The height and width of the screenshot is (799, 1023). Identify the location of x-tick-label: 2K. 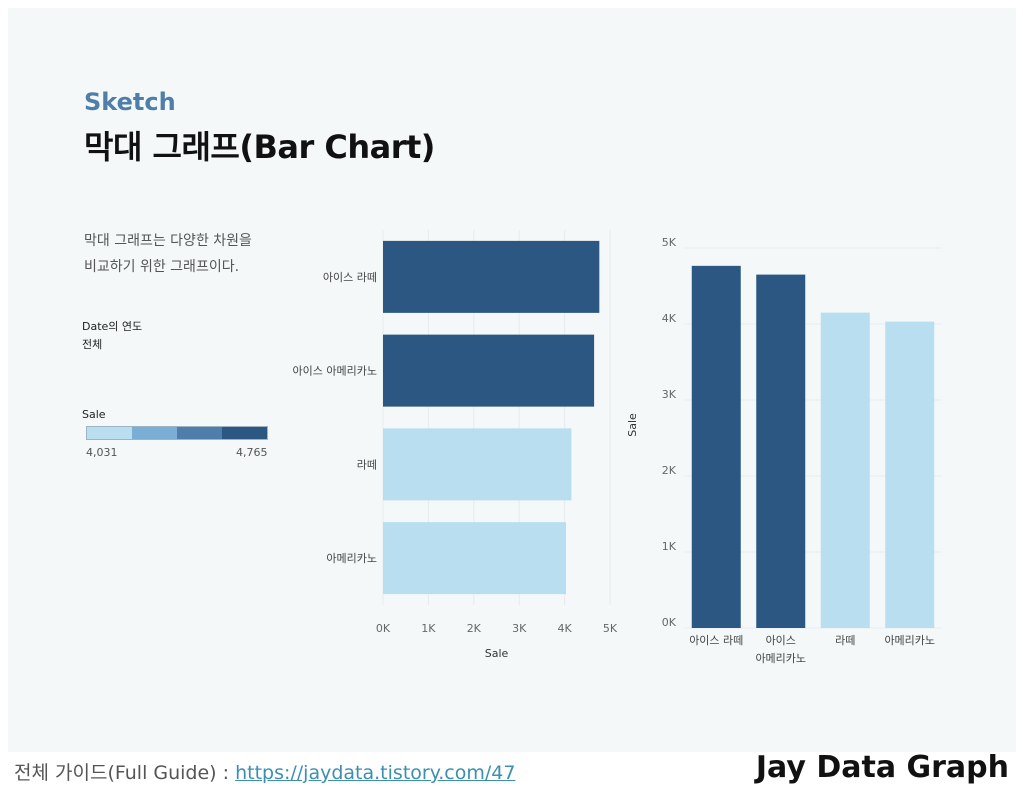
(474, 628).